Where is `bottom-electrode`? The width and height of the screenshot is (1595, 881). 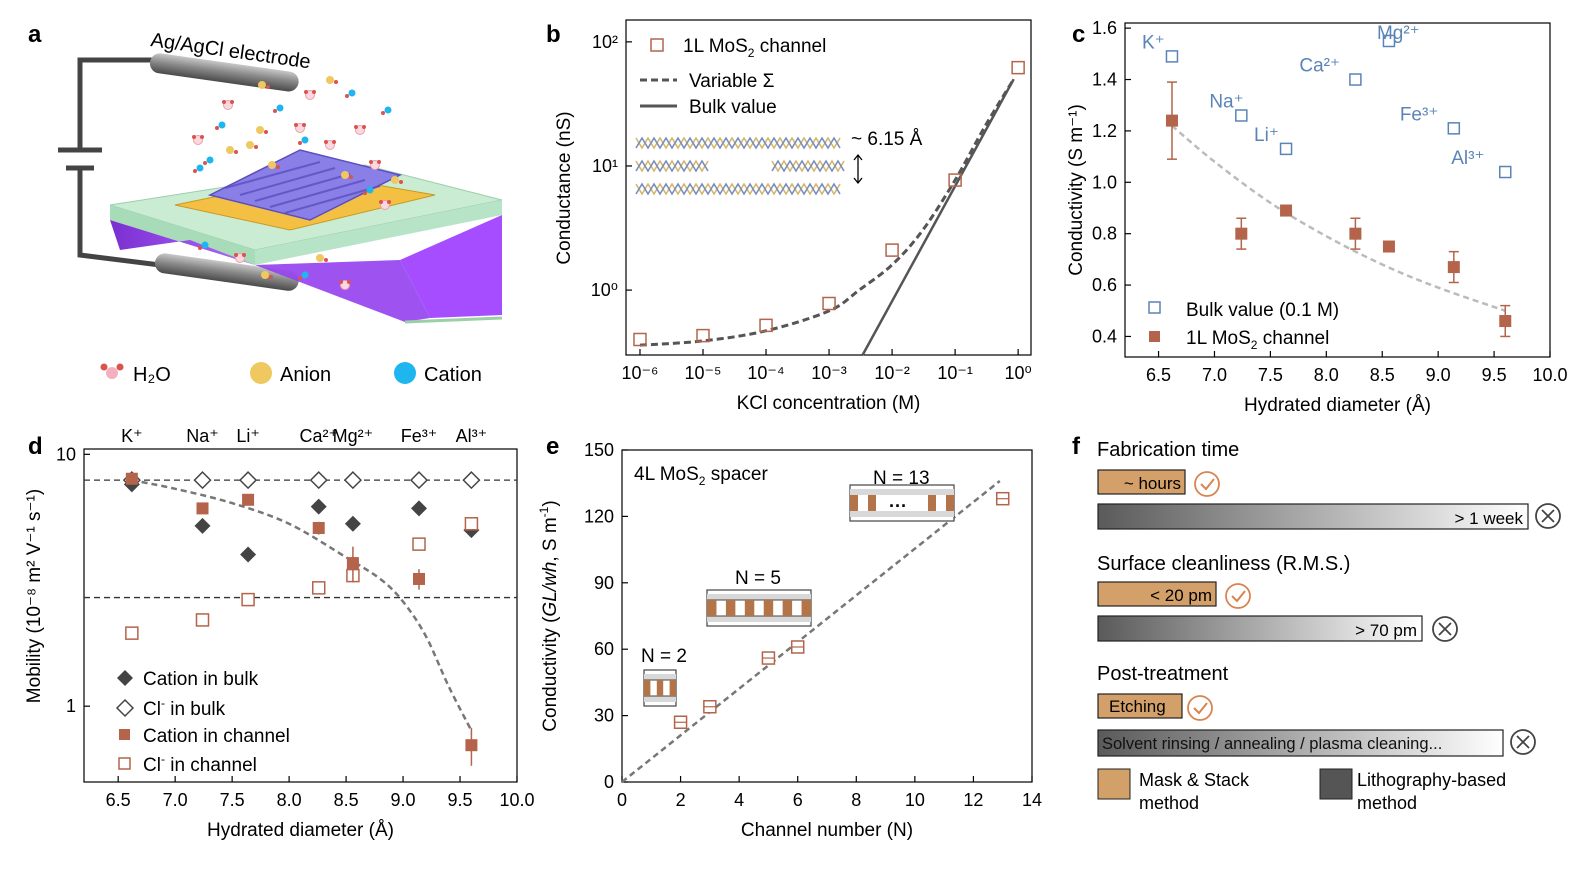 bottom-electrode is located at coordinates (226, 272).